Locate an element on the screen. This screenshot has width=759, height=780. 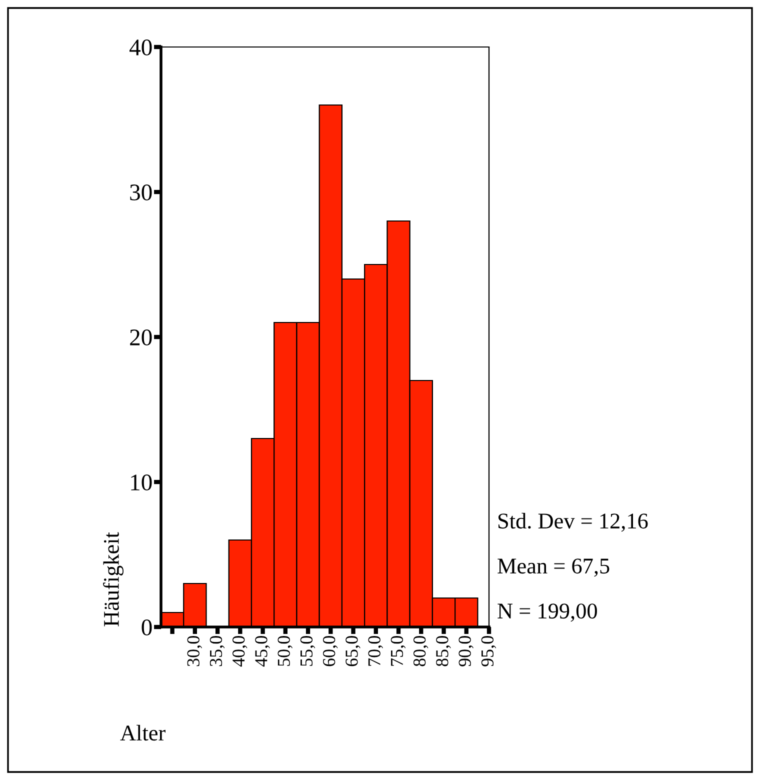
y-tick-label: 20 is located at coordinates (141, 337).